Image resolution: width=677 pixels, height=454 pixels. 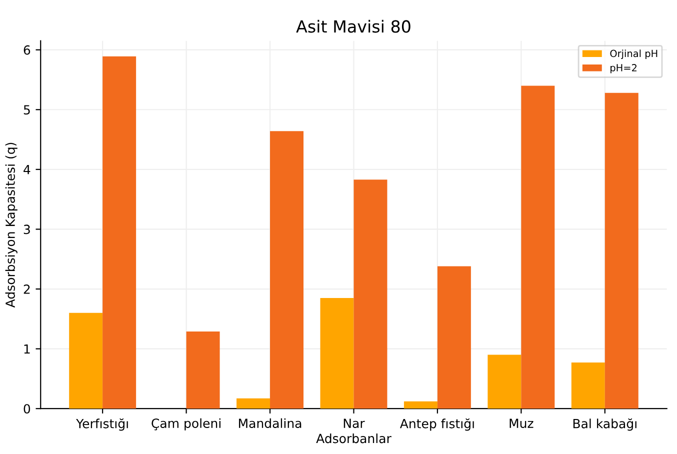 I want to click on x-tick-label: Bal kabağı, so click(x=604, y=424).